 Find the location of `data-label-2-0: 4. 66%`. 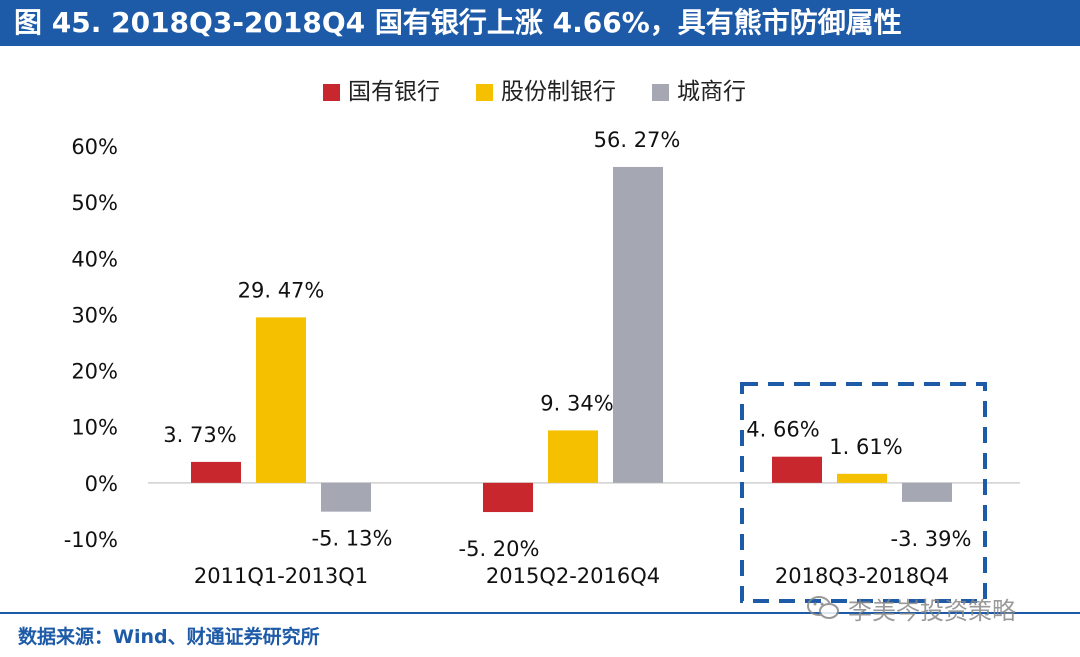

data-label-2-0: 4. 66% is located at coordinates (782, 430).